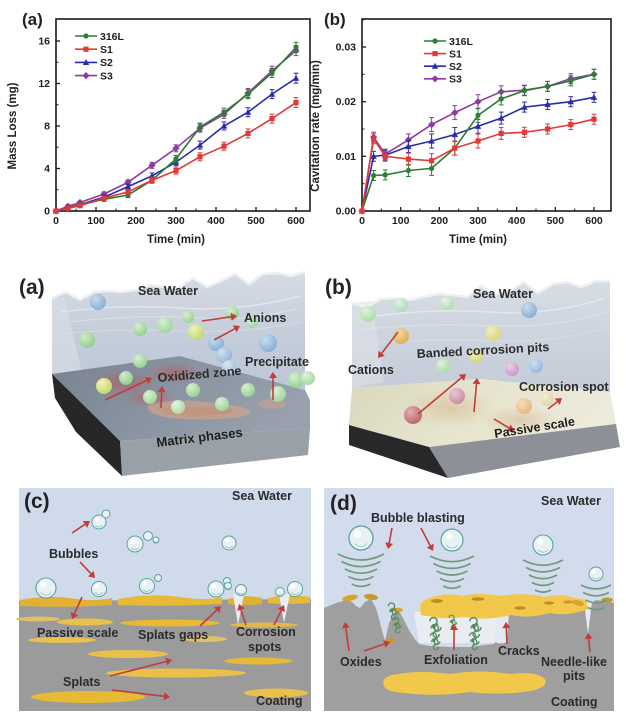 This screenshot has height=722, width=626. Describe the element at coordinates (346, 102) in the screenshot. I see `svg-text: 0.02` at that location.